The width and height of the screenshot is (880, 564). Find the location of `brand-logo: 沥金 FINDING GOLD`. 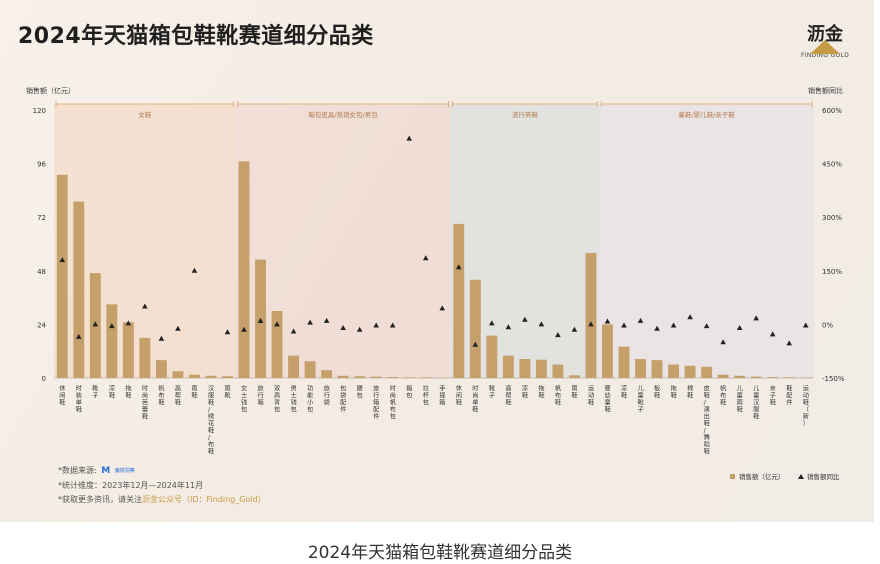

brand-logo: 沥金 FINDING GOLD is located at coordinates (825, 43).